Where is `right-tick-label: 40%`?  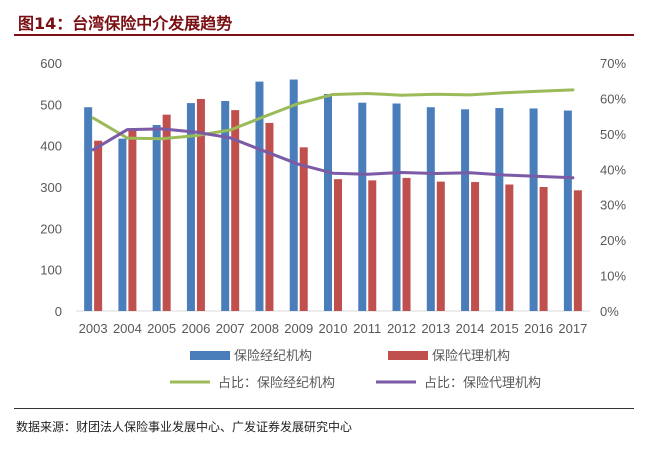
right-tick-label: 40% is located at coordinates (613, 169).